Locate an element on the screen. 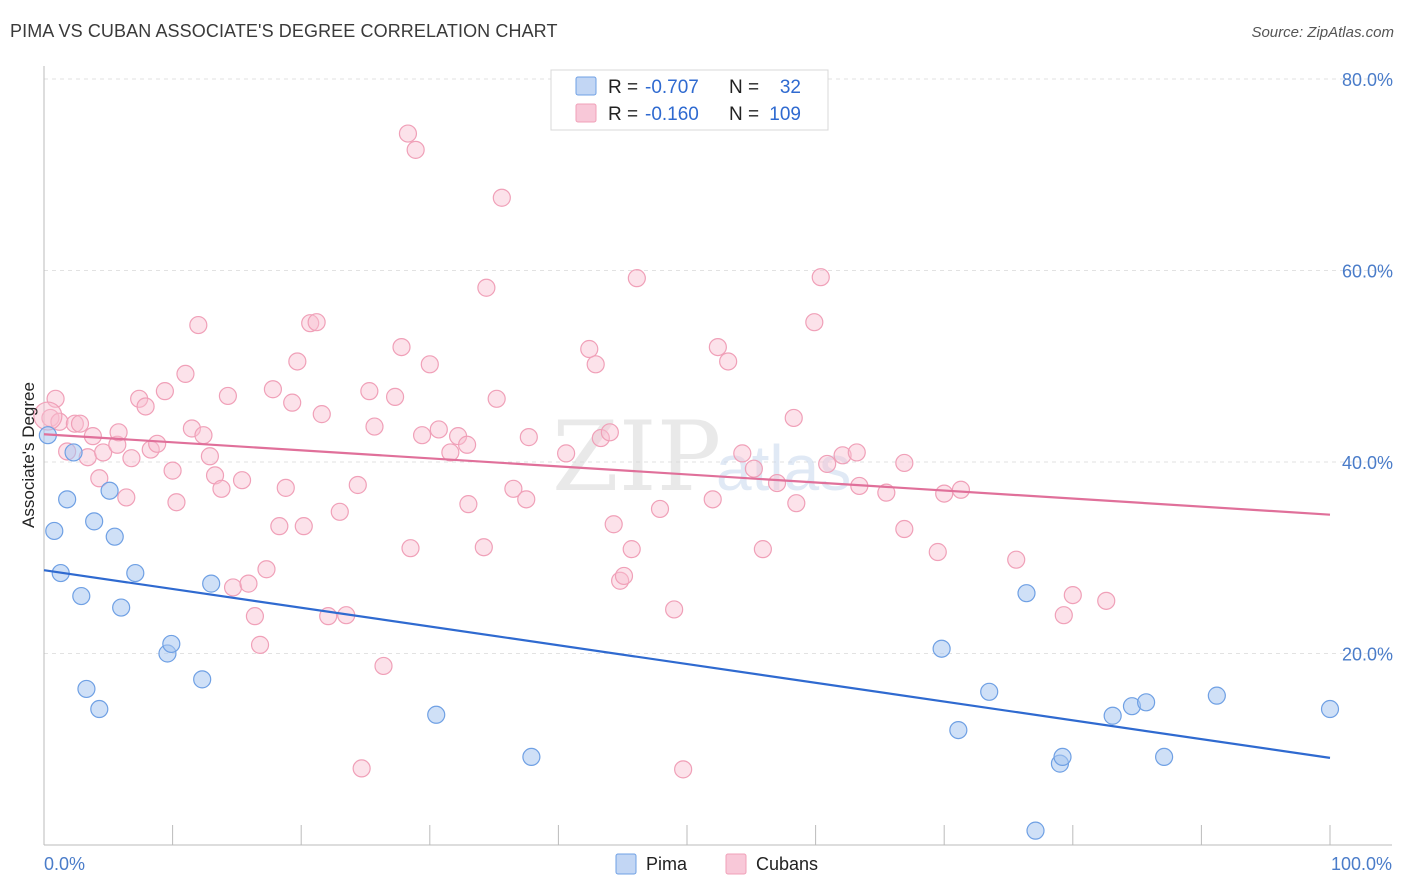  y-tick-label: 80.0% is located at coordinates (1367, 80).